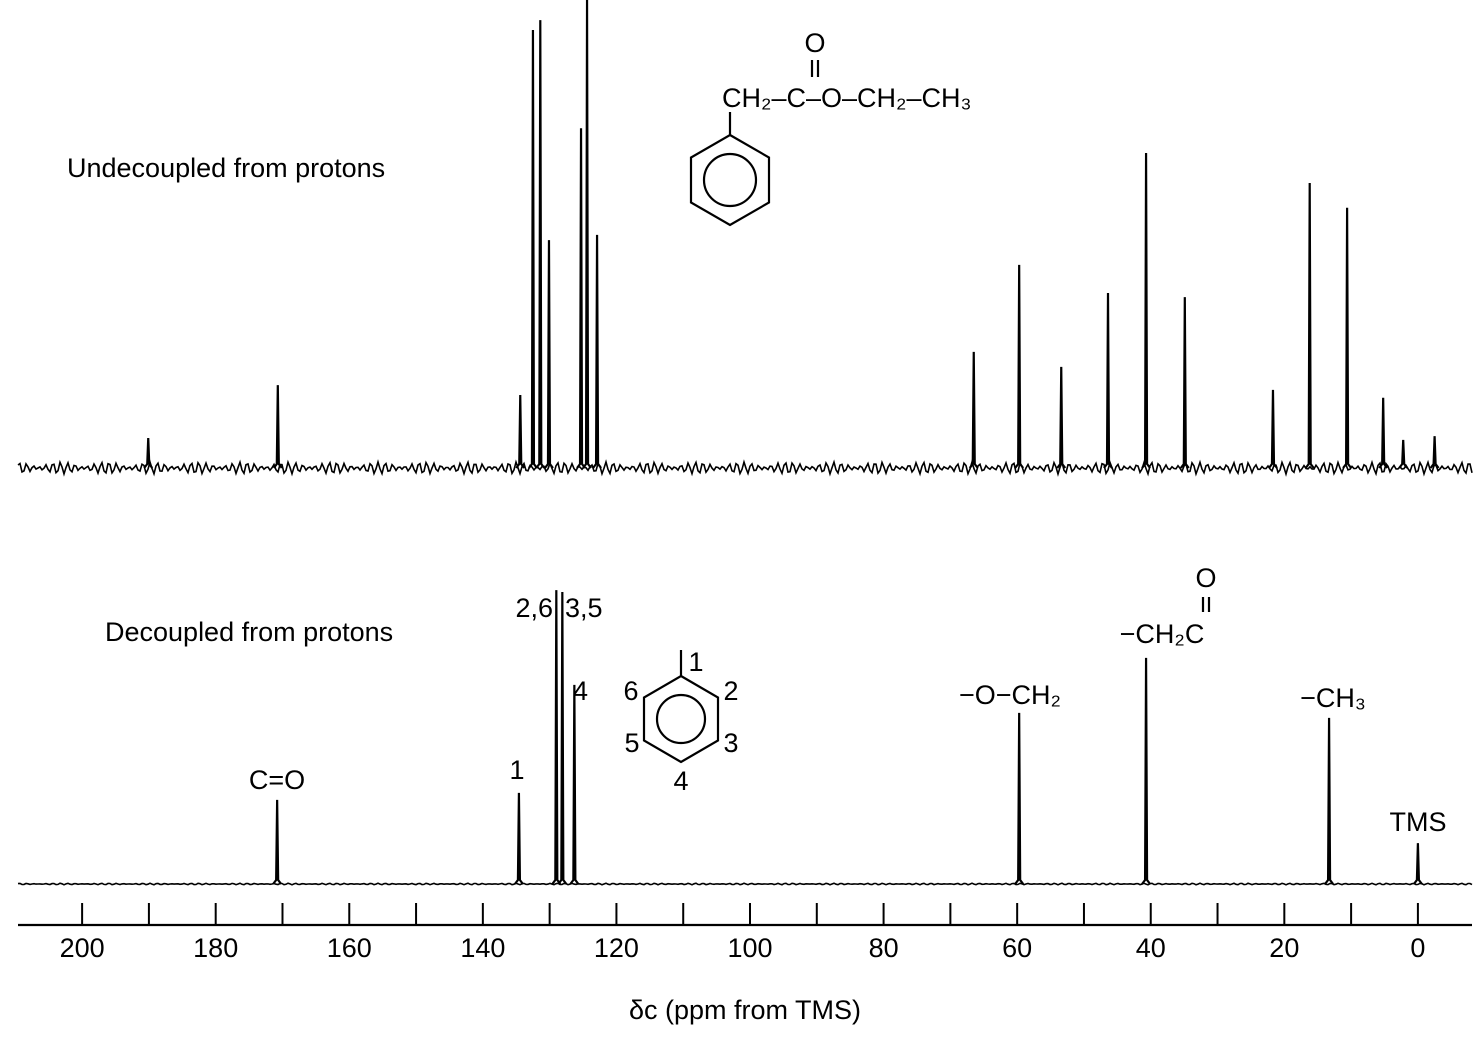 The image size is (1481, 1037). Describe the element at coordinates (215, 948) in the screenshot. I see `x-tick-label: 180` at that location.